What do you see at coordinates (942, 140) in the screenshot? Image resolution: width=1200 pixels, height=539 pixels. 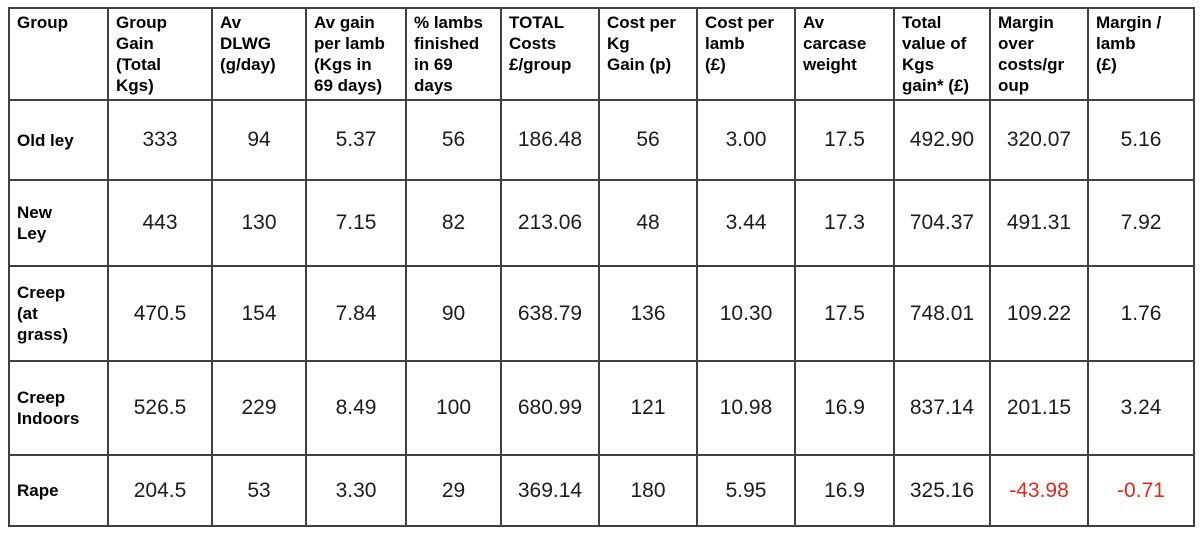 I see `data-cell: 492.90` at bounding box center [942, 140].